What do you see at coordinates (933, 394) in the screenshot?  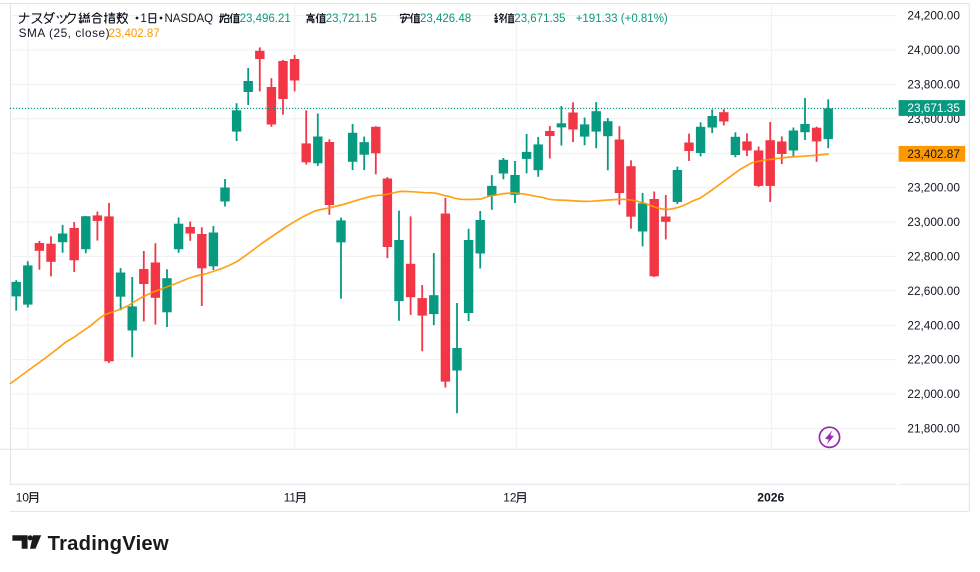 I see `svg-text: 22,000.00` at bounding box center [933, 394].